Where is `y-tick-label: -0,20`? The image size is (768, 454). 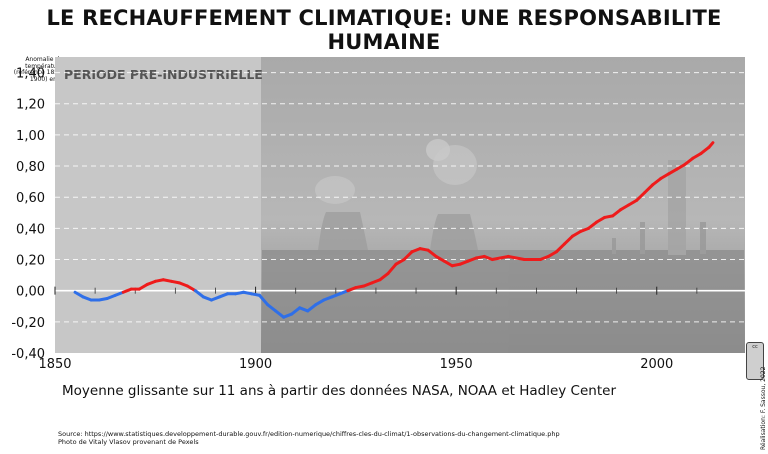
y-tick-label: -0,20 is located at coordinates (28, 323).